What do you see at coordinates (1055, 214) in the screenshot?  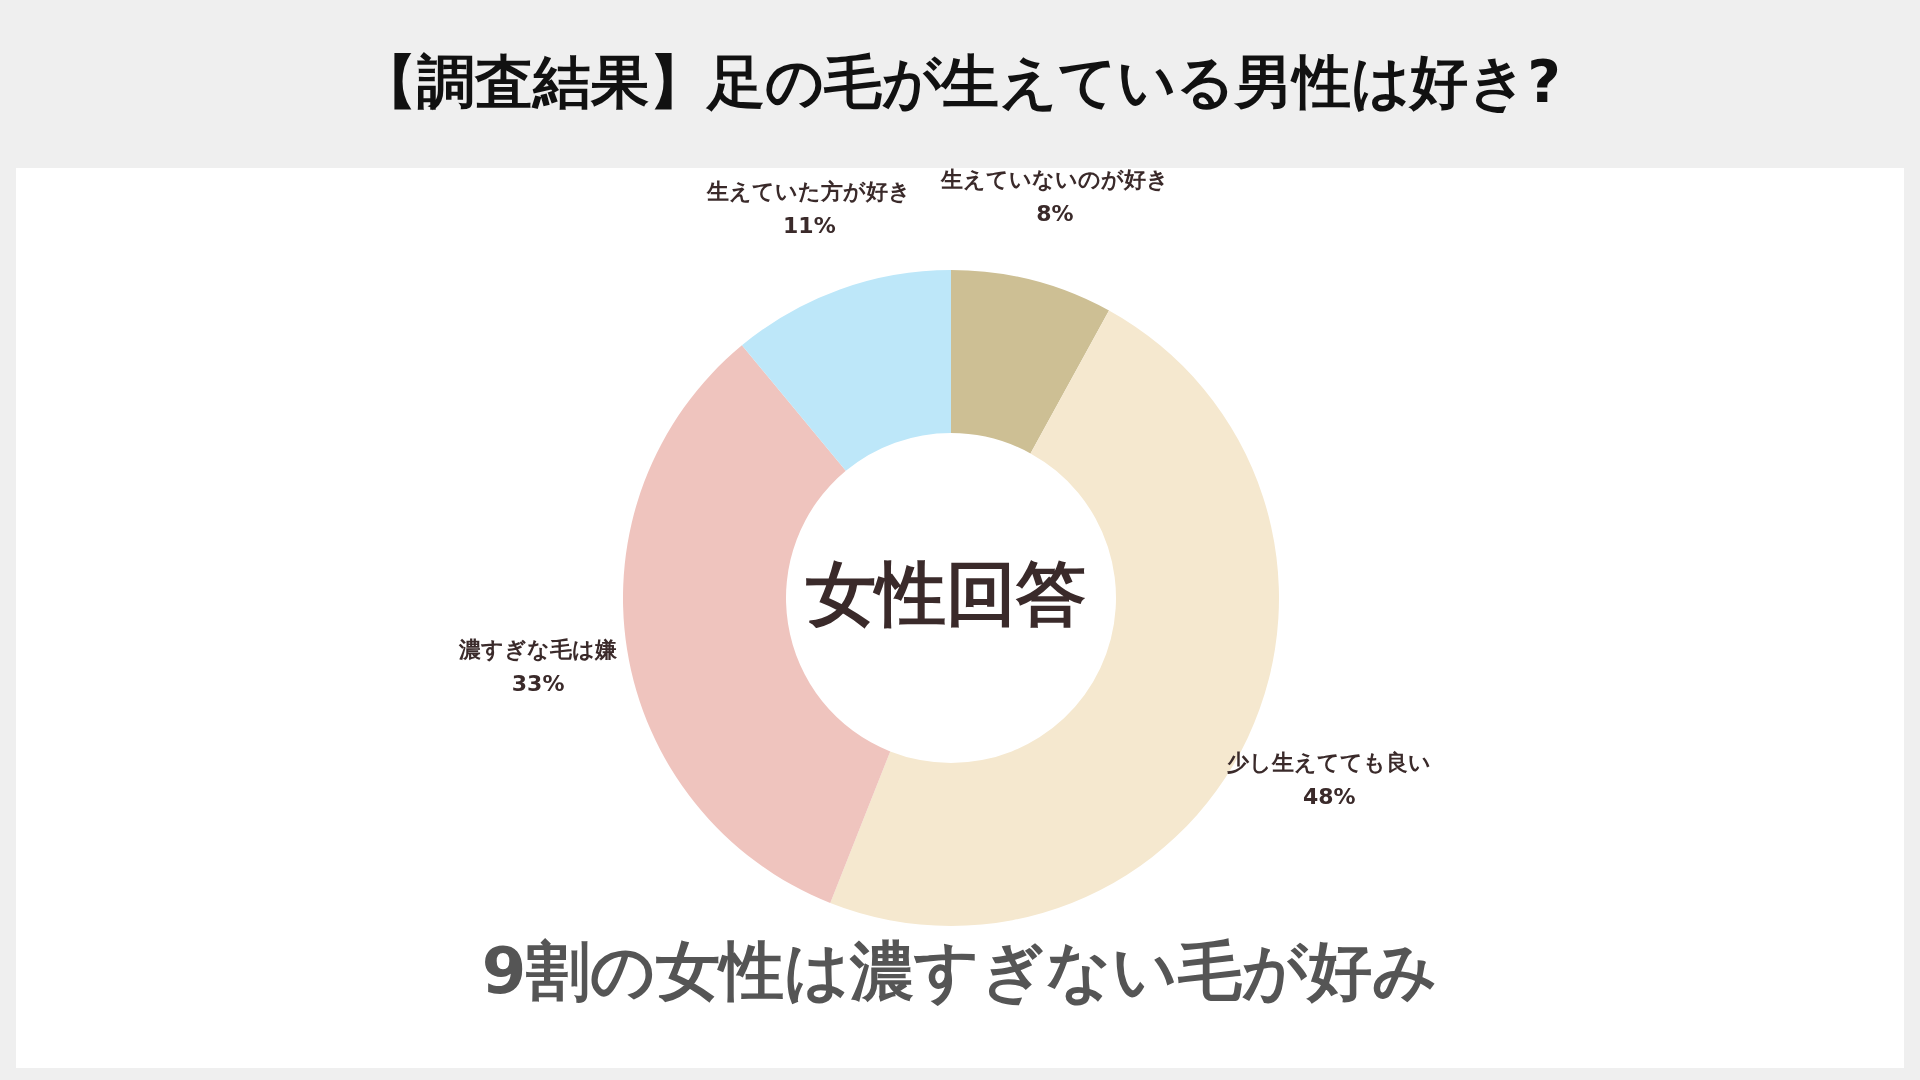 I see `data-label: 8%` at bounding box center [1055, 214].